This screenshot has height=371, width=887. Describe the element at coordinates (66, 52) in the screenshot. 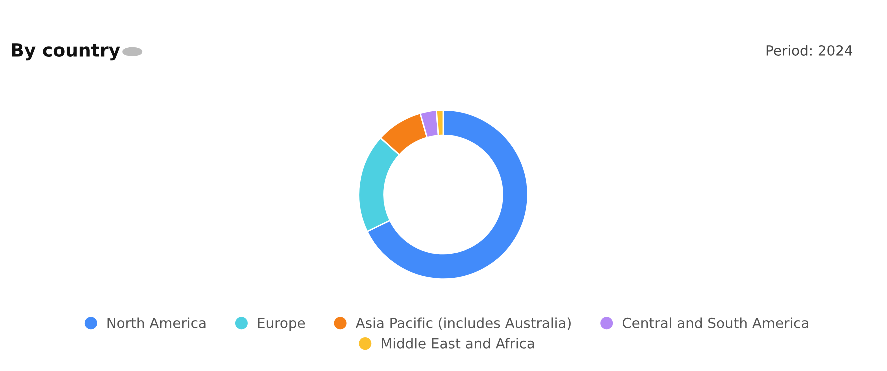

I see `chart-title: By country` at that location.